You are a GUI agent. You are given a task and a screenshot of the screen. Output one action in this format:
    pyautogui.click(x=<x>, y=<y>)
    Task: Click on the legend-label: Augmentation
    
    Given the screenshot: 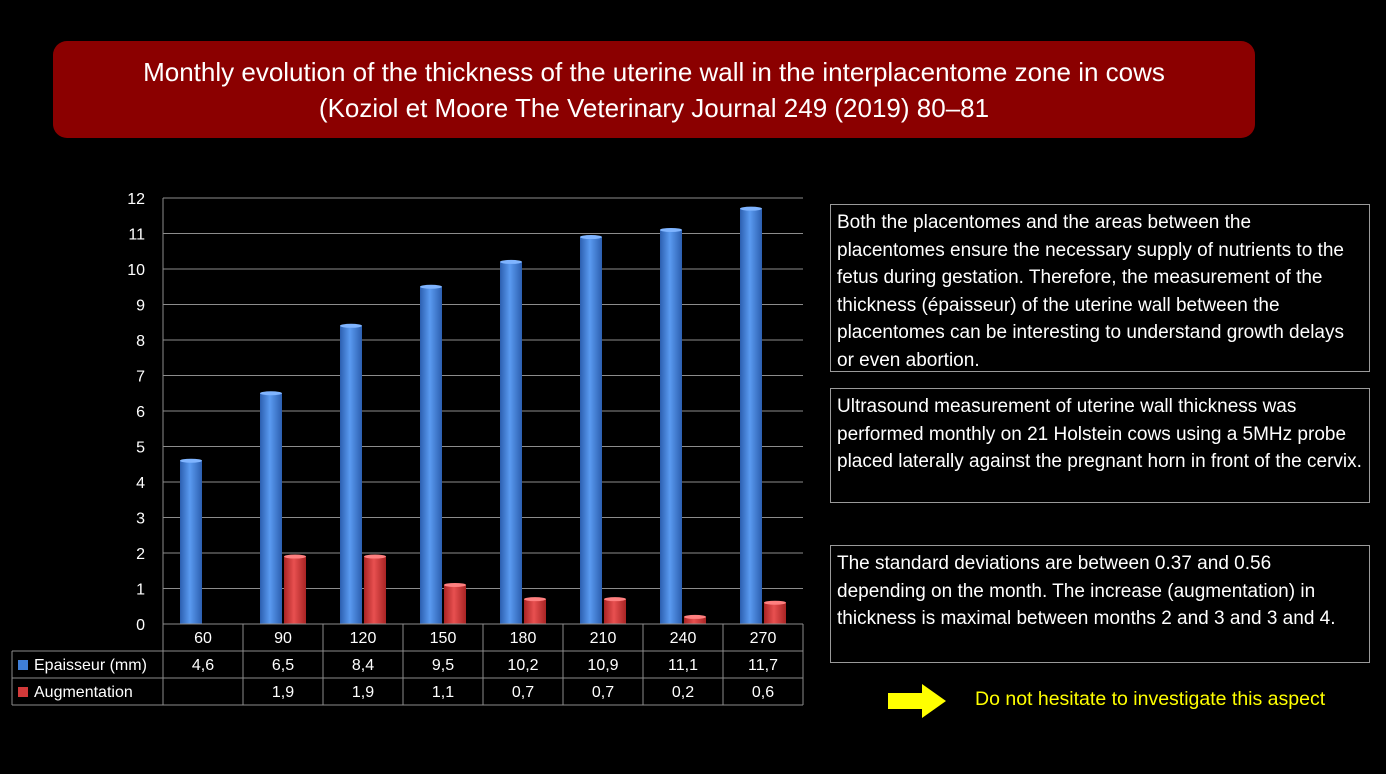 What is the action you would take?
    pyautogui.click(x=83, y=692)
    